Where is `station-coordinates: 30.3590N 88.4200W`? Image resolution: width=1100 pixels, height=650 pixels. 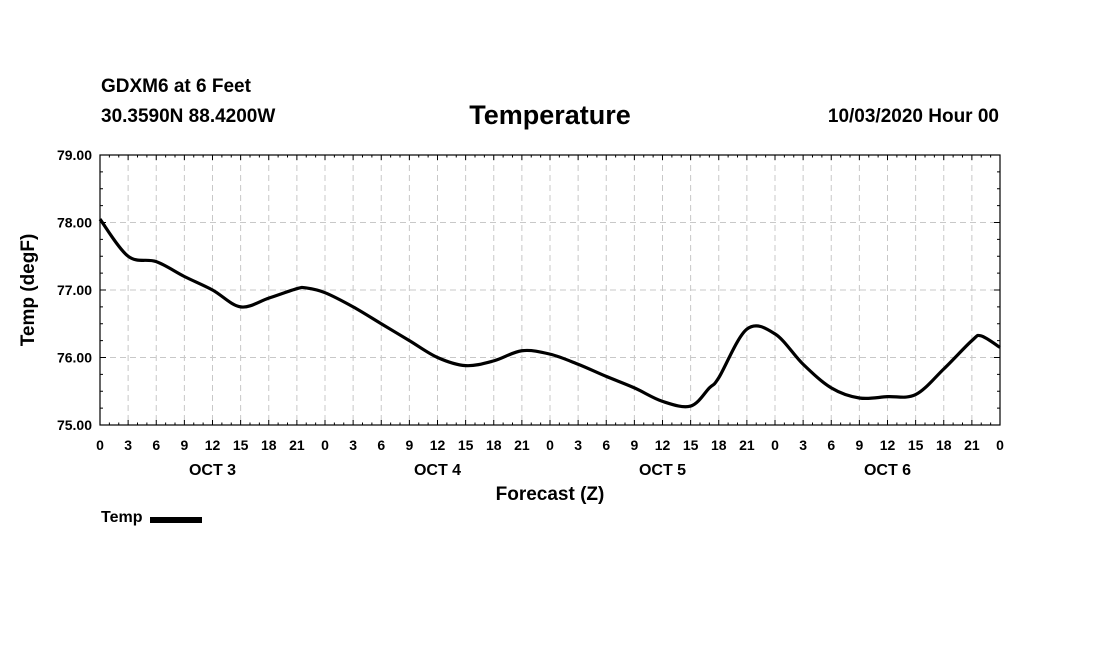
station-coordinates: 30.3590N 88.4200W is located at coordinates (188, 116).